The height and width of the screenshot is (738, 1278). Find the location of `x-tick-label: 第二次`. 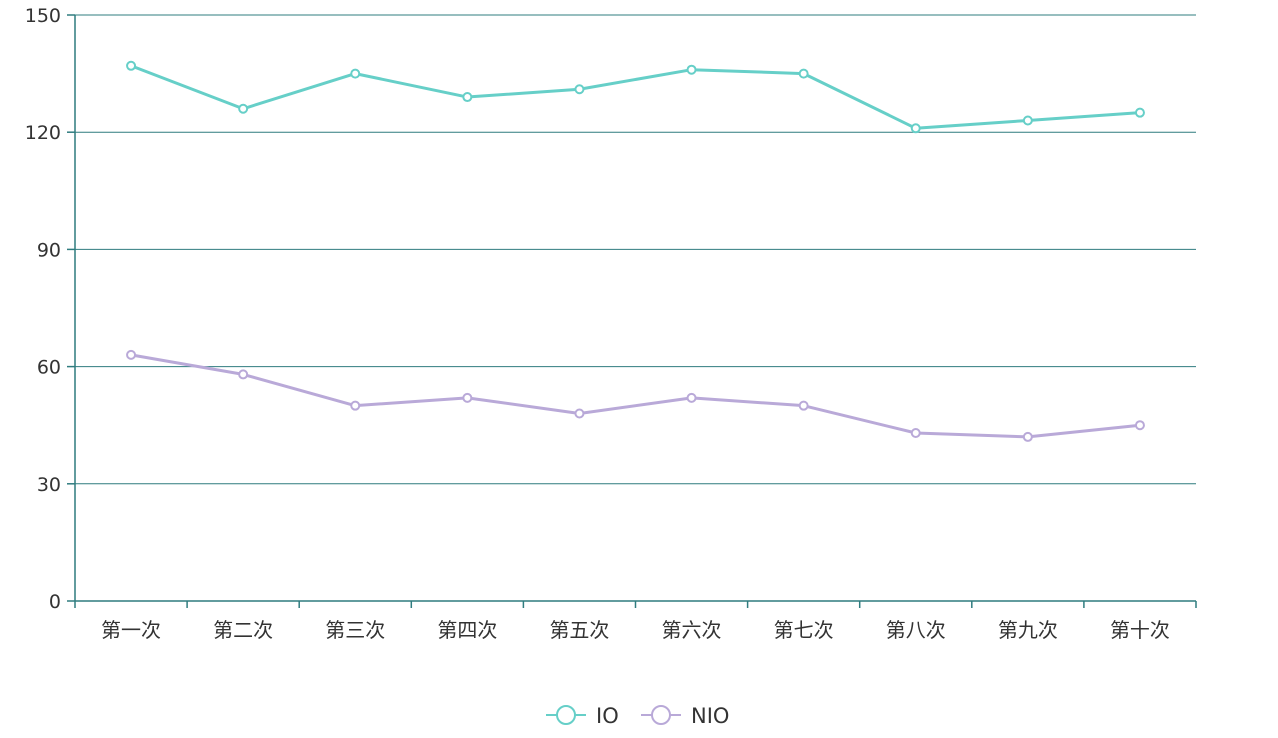

x-tick-label: 第二次 is located at coordinates (243, 630).